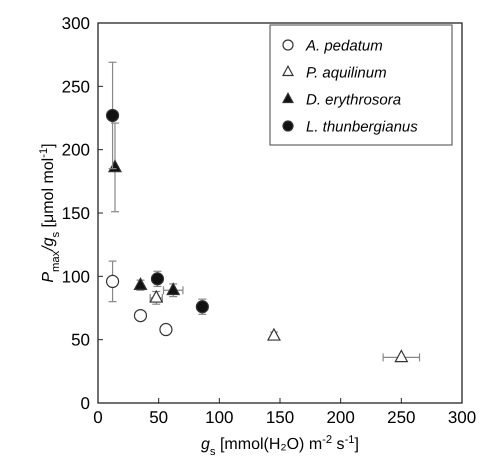  I want to click on y-tick-label: 150, so click(76, 213).